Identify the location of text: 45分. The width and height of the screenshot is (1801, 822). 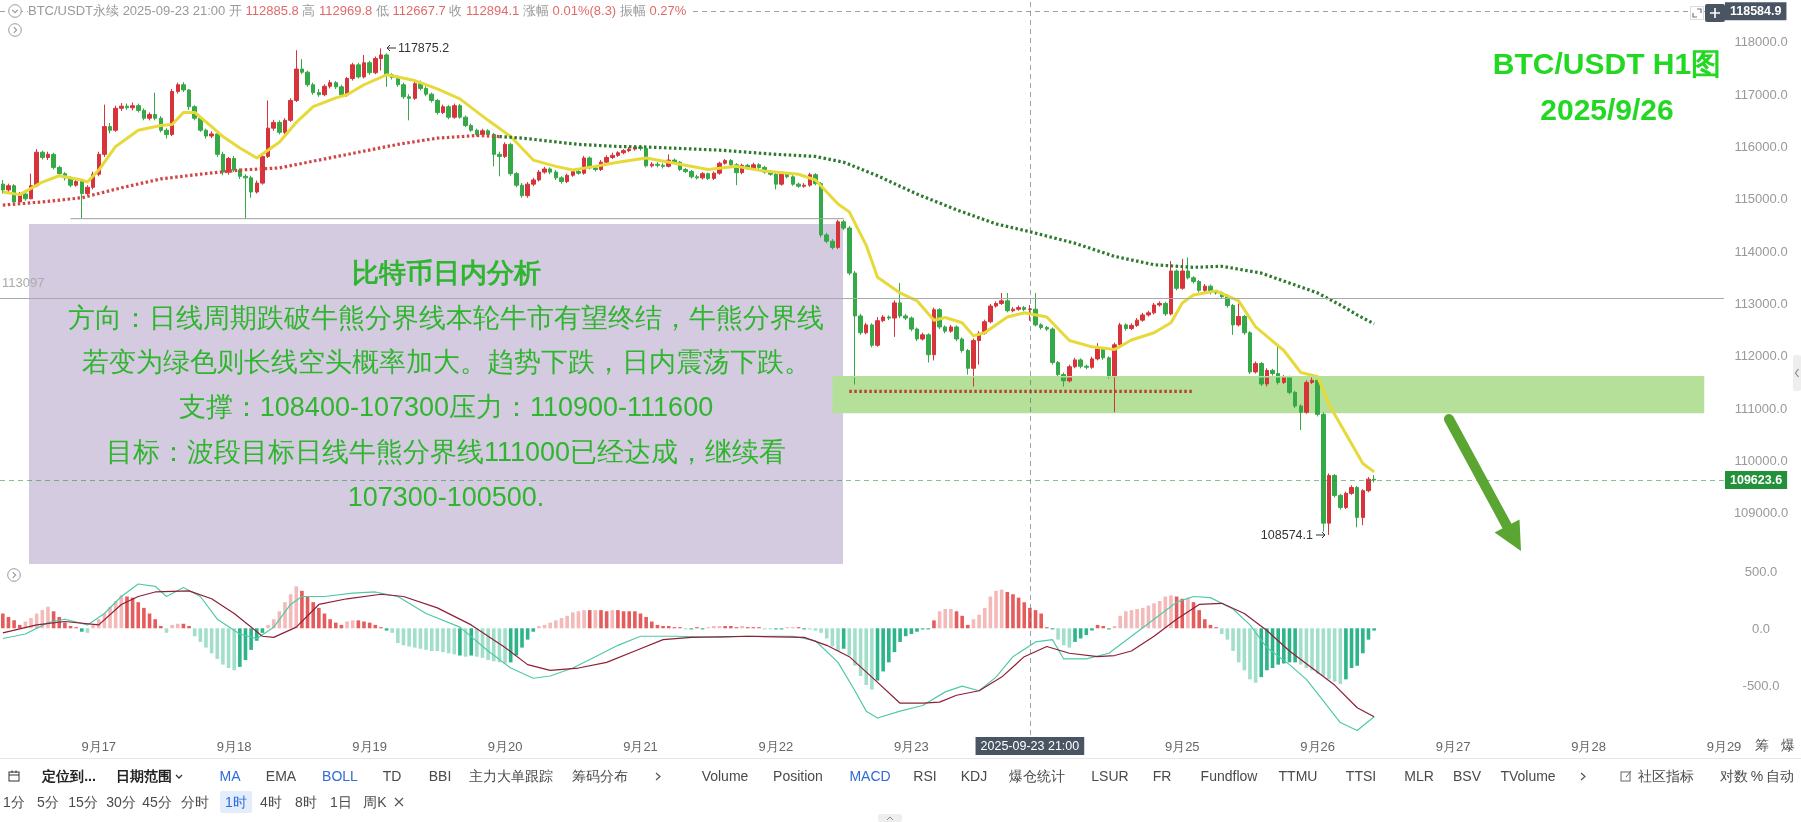
(157, 802).